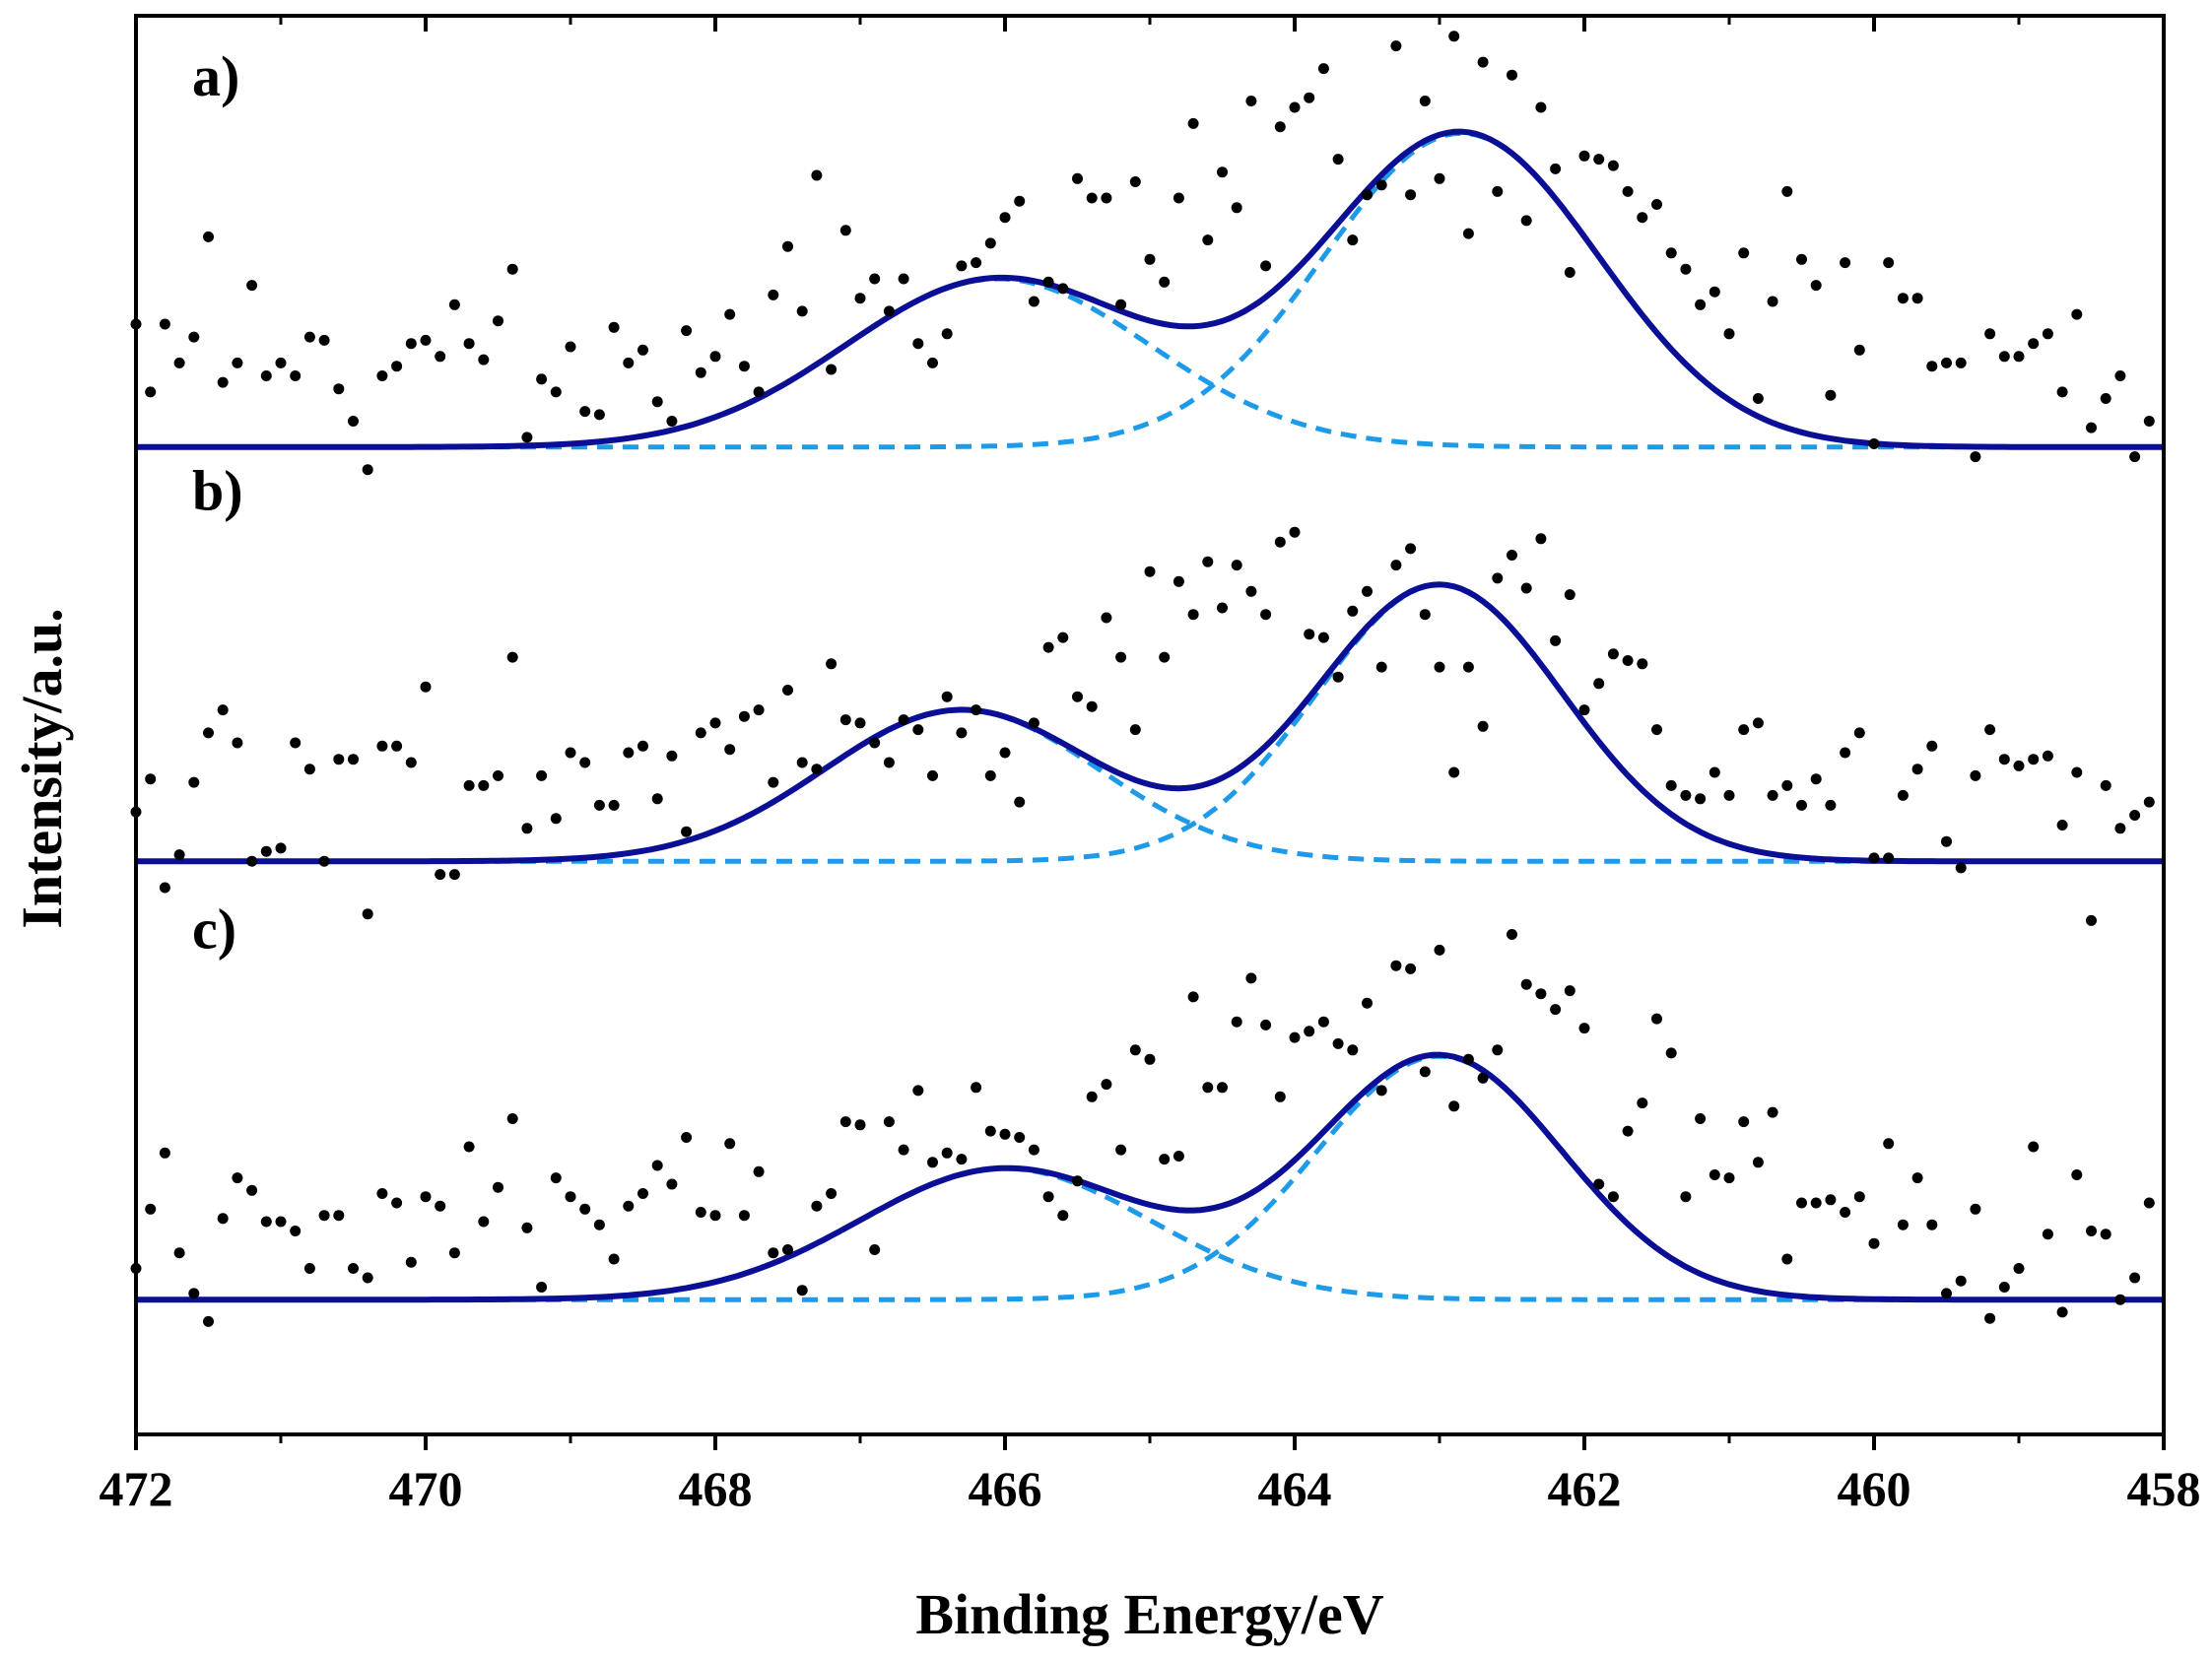  Describe the element at coordinates (716, 1488) in the screenshot. I see `x-tick-label: 468` at that location.